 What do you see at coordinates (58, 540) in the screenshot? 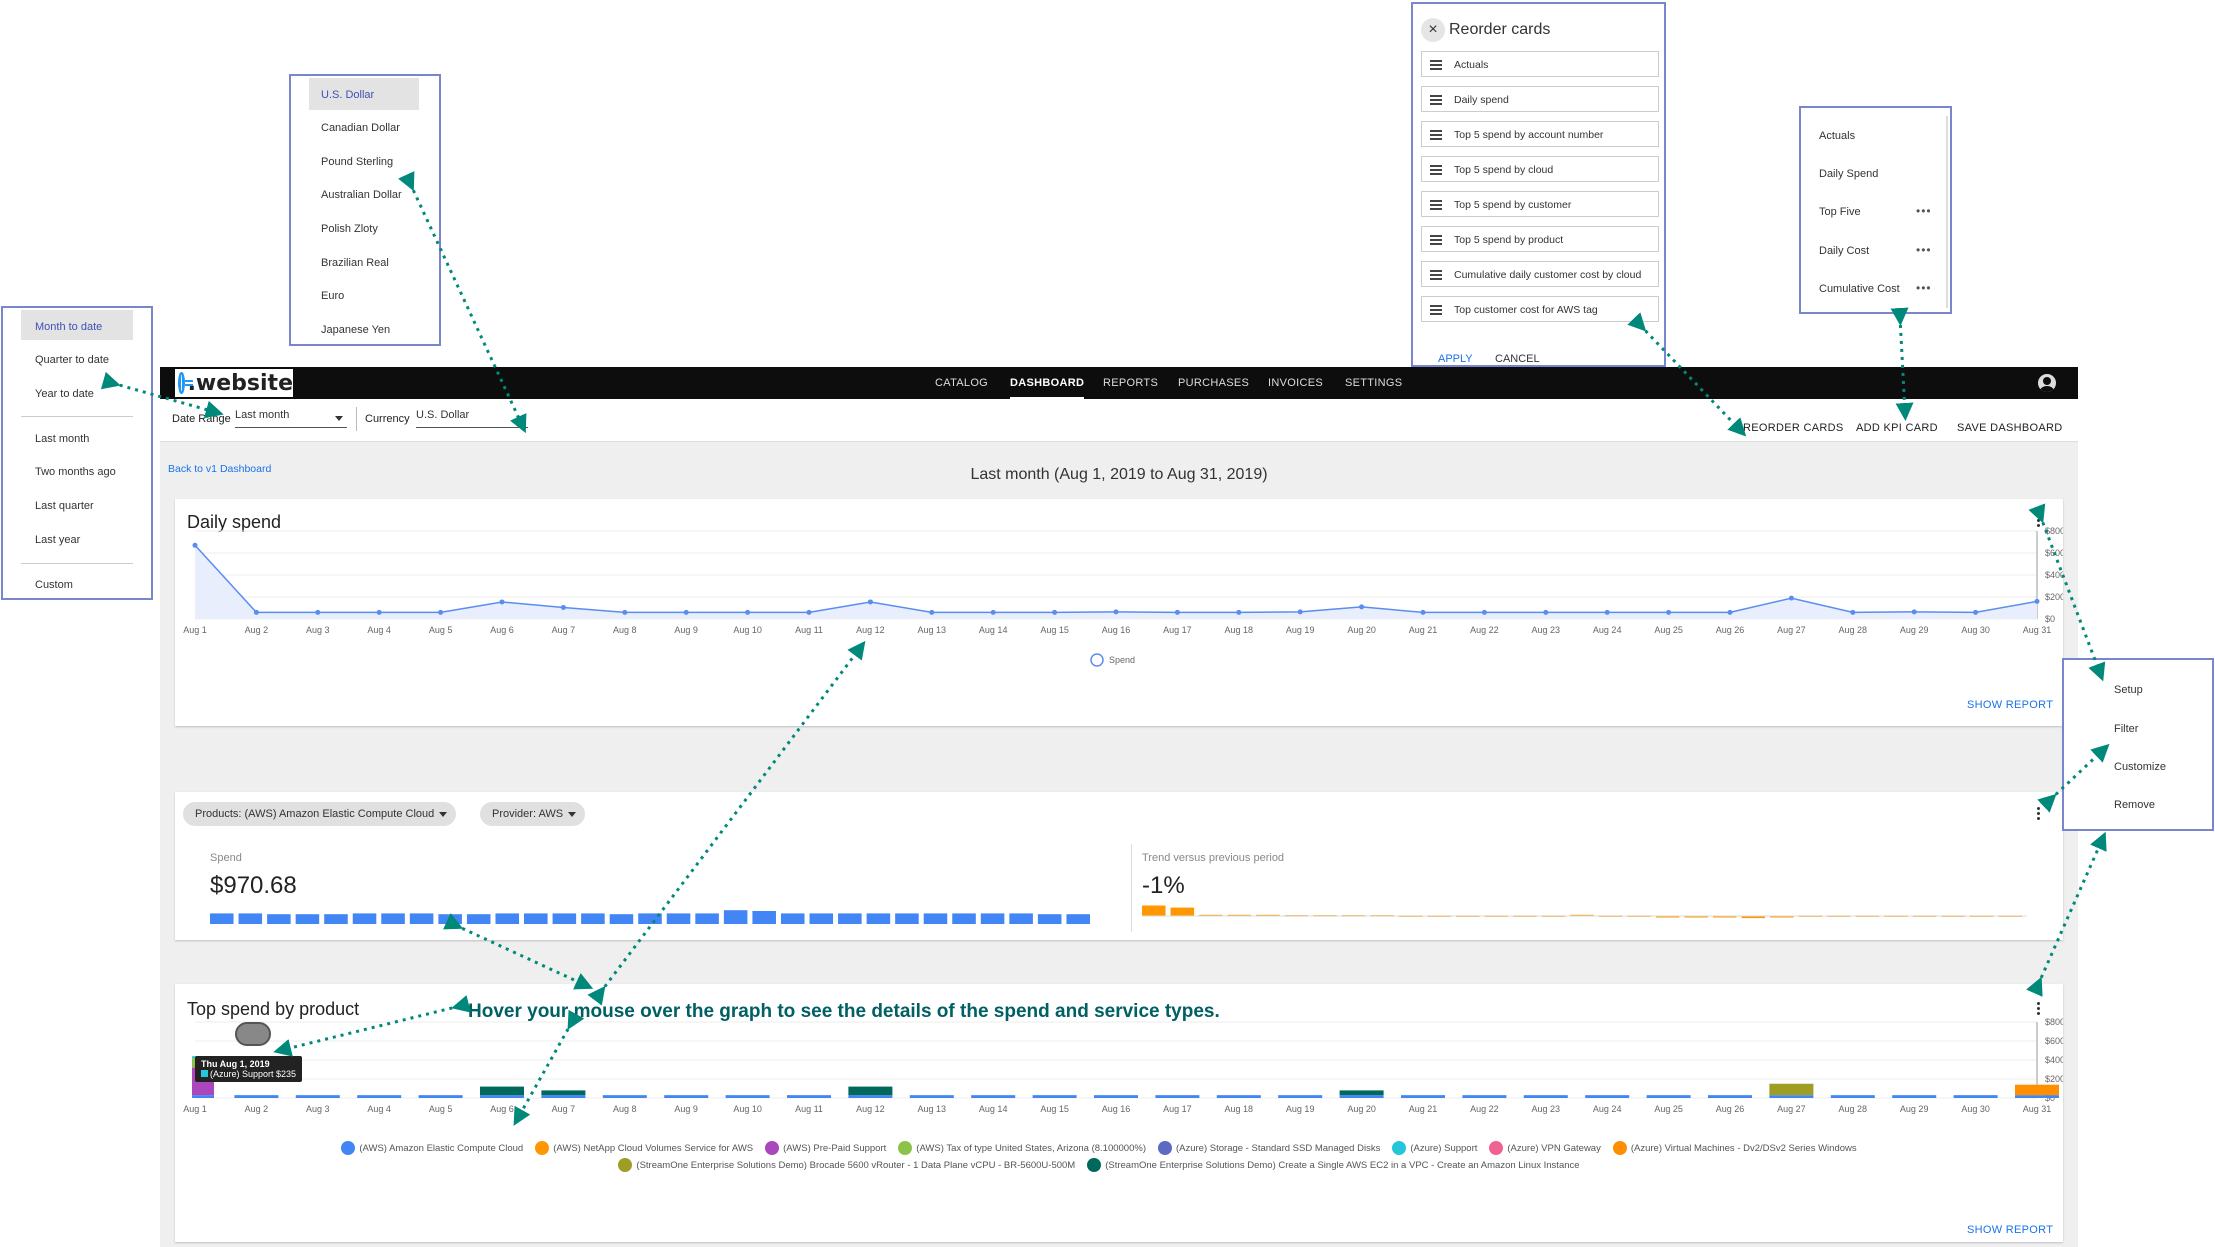
I see `menu-item-last-year: Last year` at bounding box center [58, 540].